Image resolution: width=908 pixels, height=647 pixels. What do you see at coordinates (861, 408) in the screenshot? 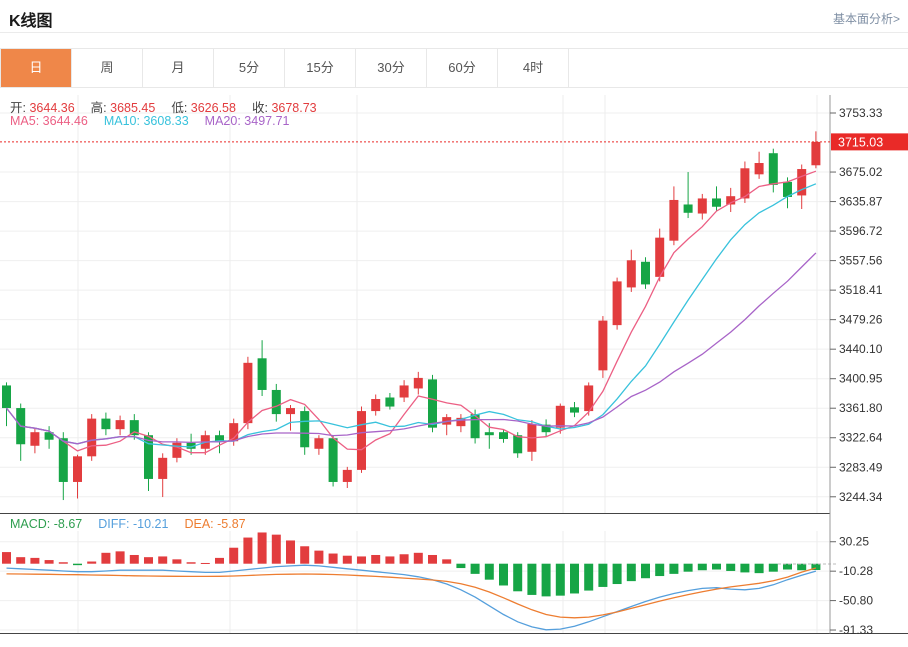
I see `svg-text: 3361.80` at bounding box center [861, 408].